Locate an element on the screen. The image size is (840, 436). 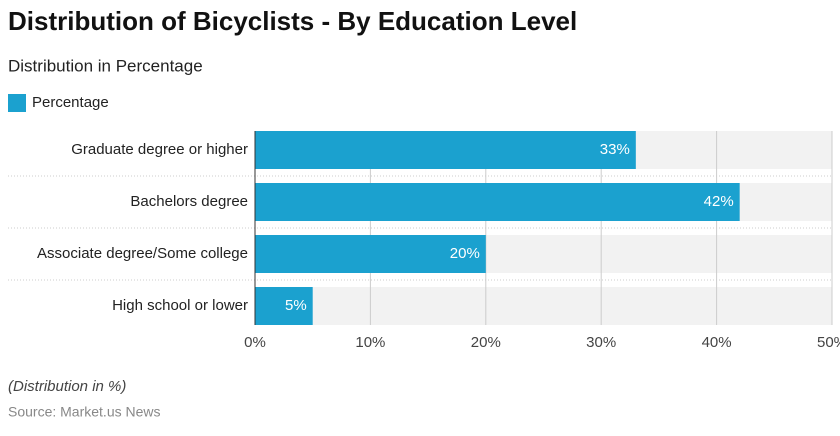
x-tick-label: 10% is located at coordinates (370, 342).